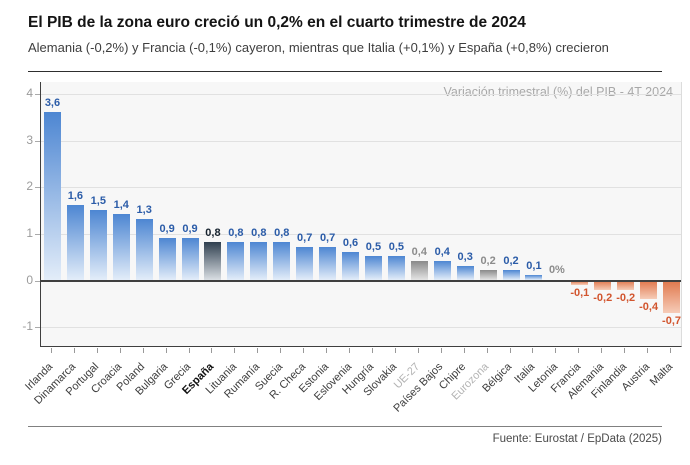 This screenshot has height=465, width=690. What do you see at coordinates (488, 275) in the screenshot?
I see `bar-Eurozona` at bounding box center [488, 275].